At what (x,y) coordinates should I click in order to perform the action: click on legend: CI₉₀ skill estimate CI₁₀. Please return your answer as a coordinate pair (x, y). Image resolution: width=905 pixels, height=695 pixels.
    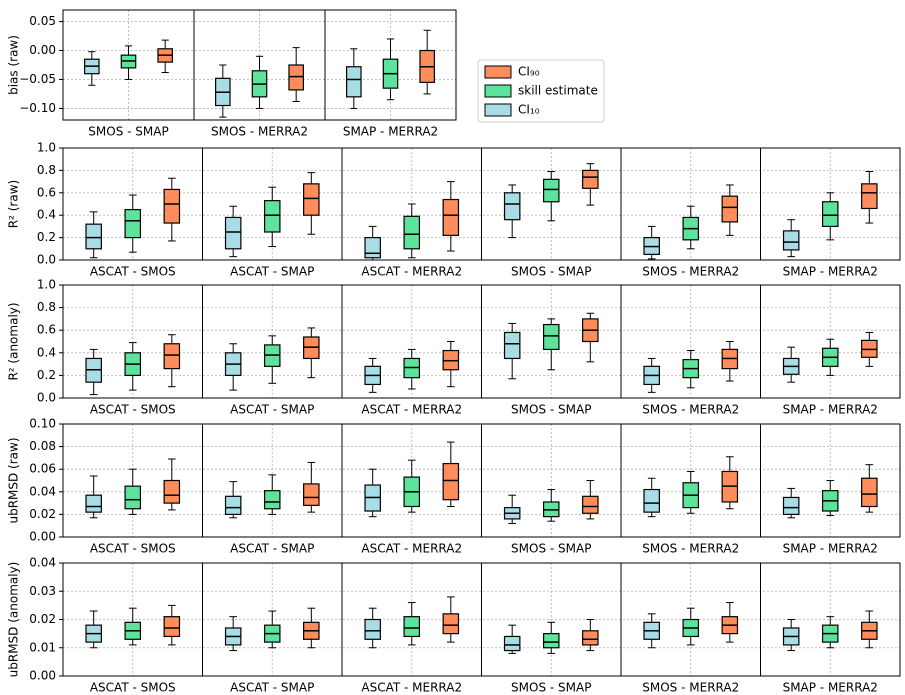
    Looking at the image, I should click on (541, 91).